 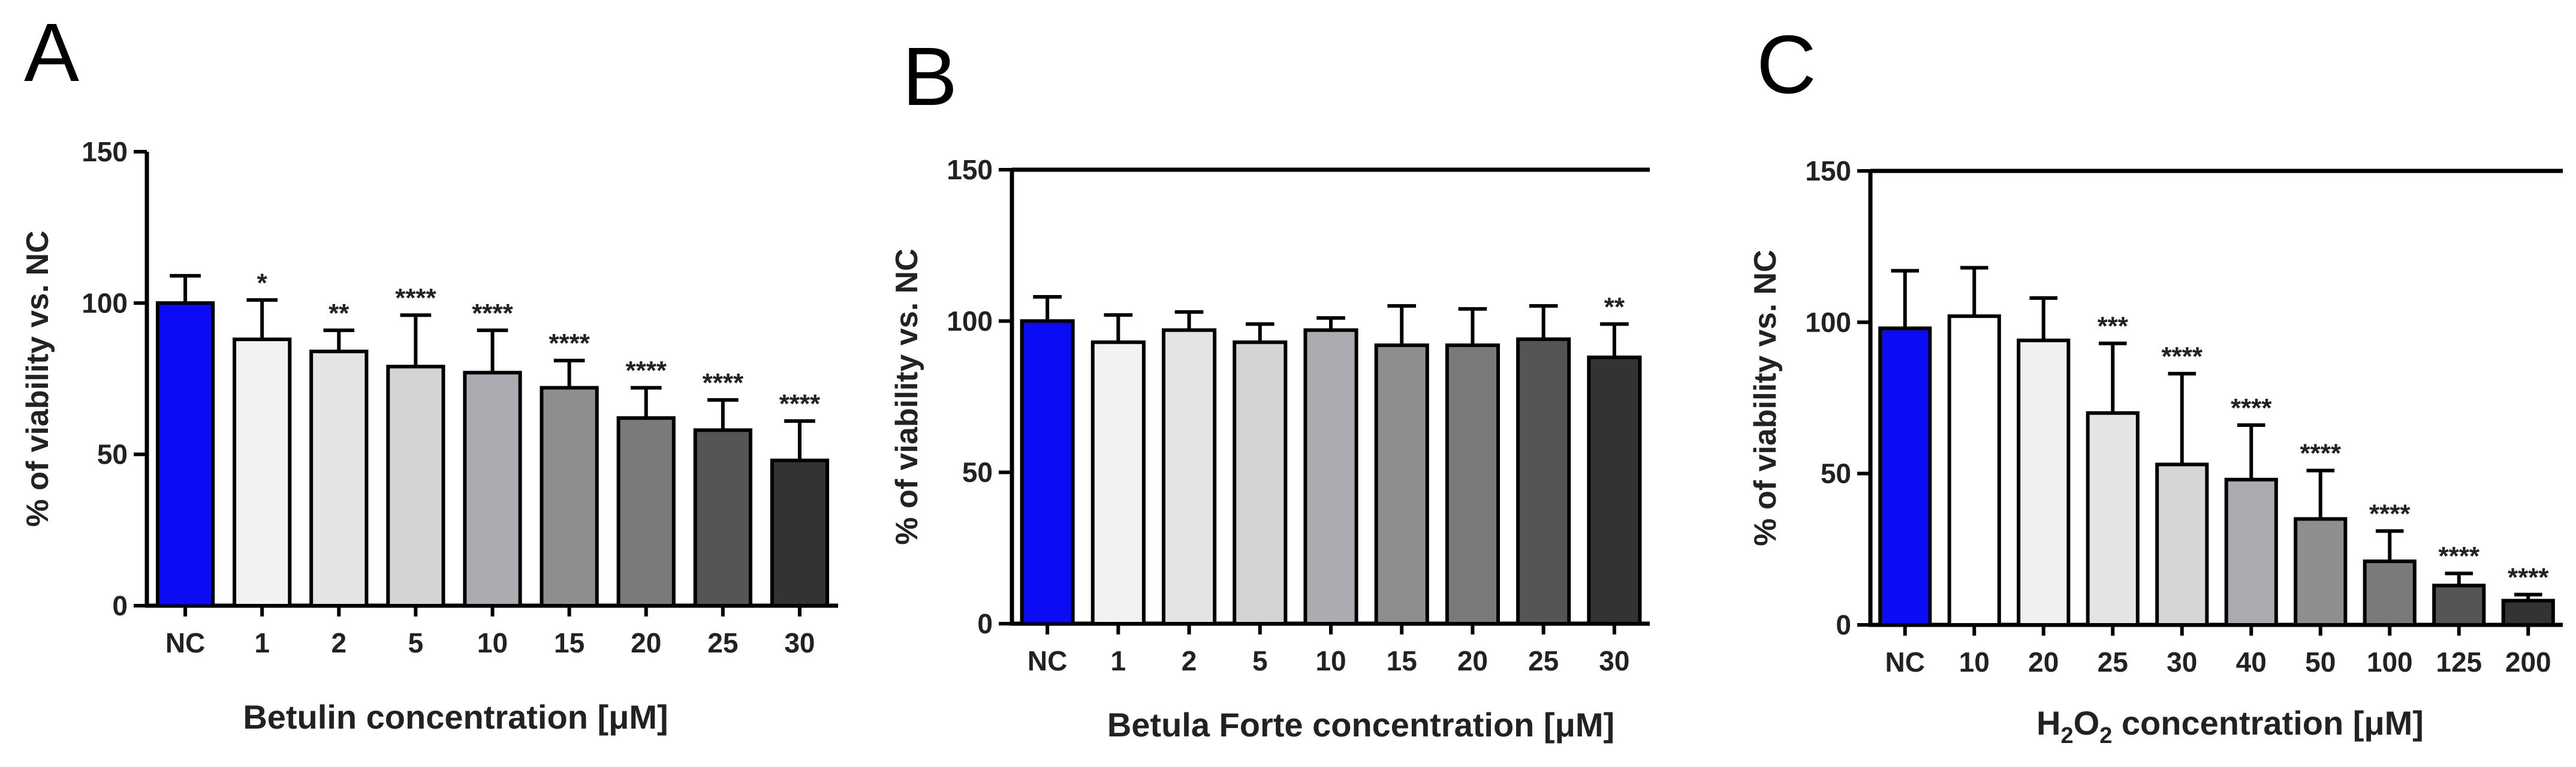 What do you see at coordinates (646, 642) in the screenshot?
I see `category-label-a: 20` at bounding box center [646, 642].